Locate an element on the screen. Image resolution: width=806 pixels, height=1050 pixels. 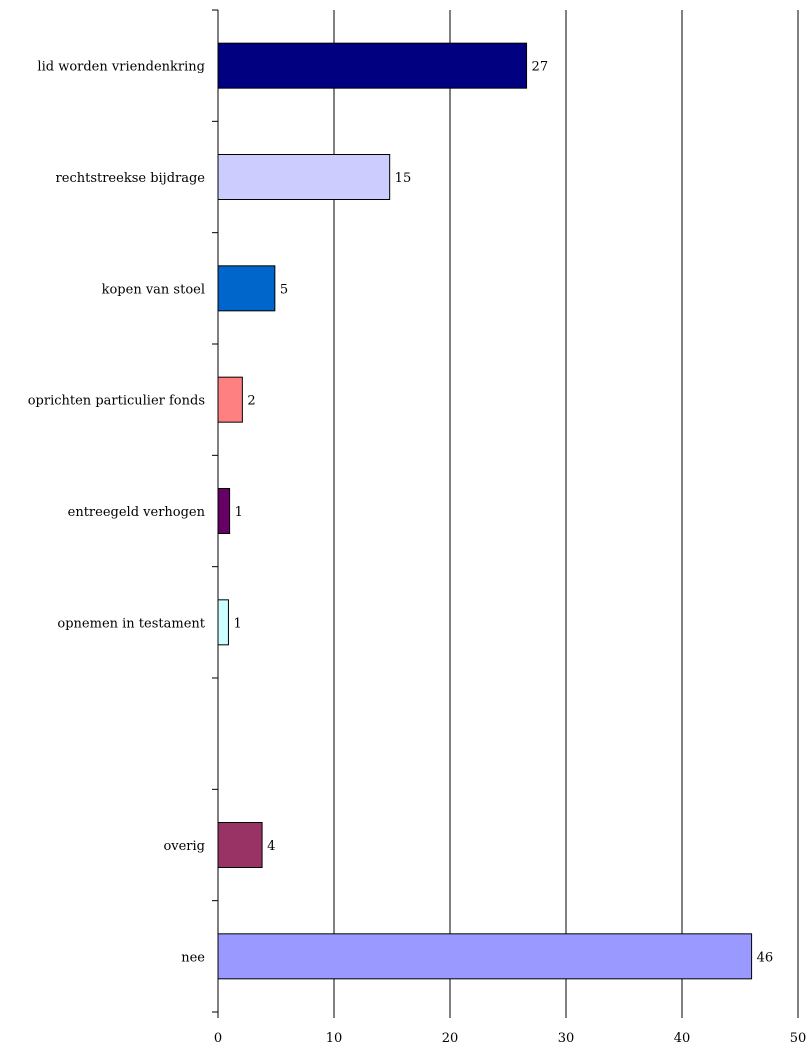
category-label: overig is located at coordinates (184, 846).